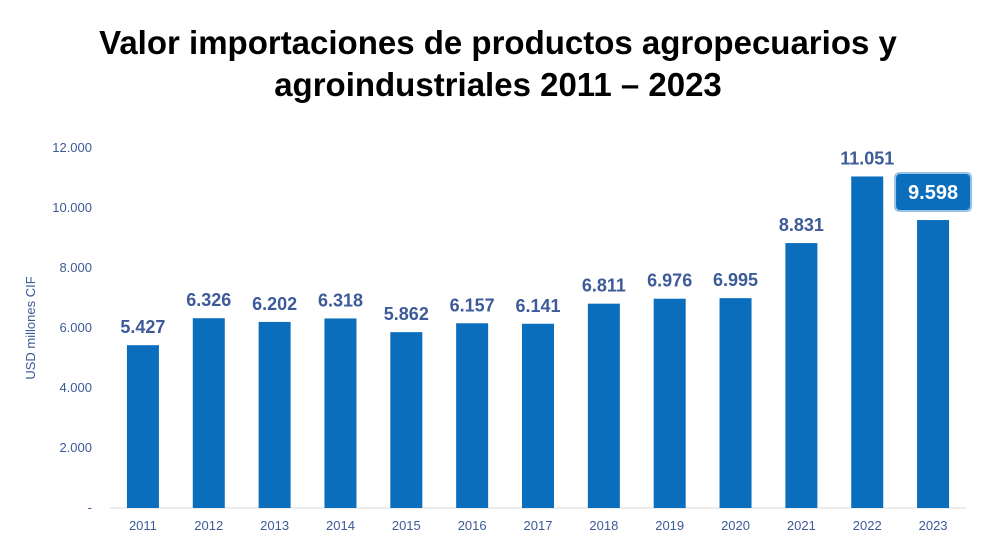  What do you see at coordinates (274, 304) in the screenshot?
I see `data-label-2013: 6.202` at bounding box center [274, 304].